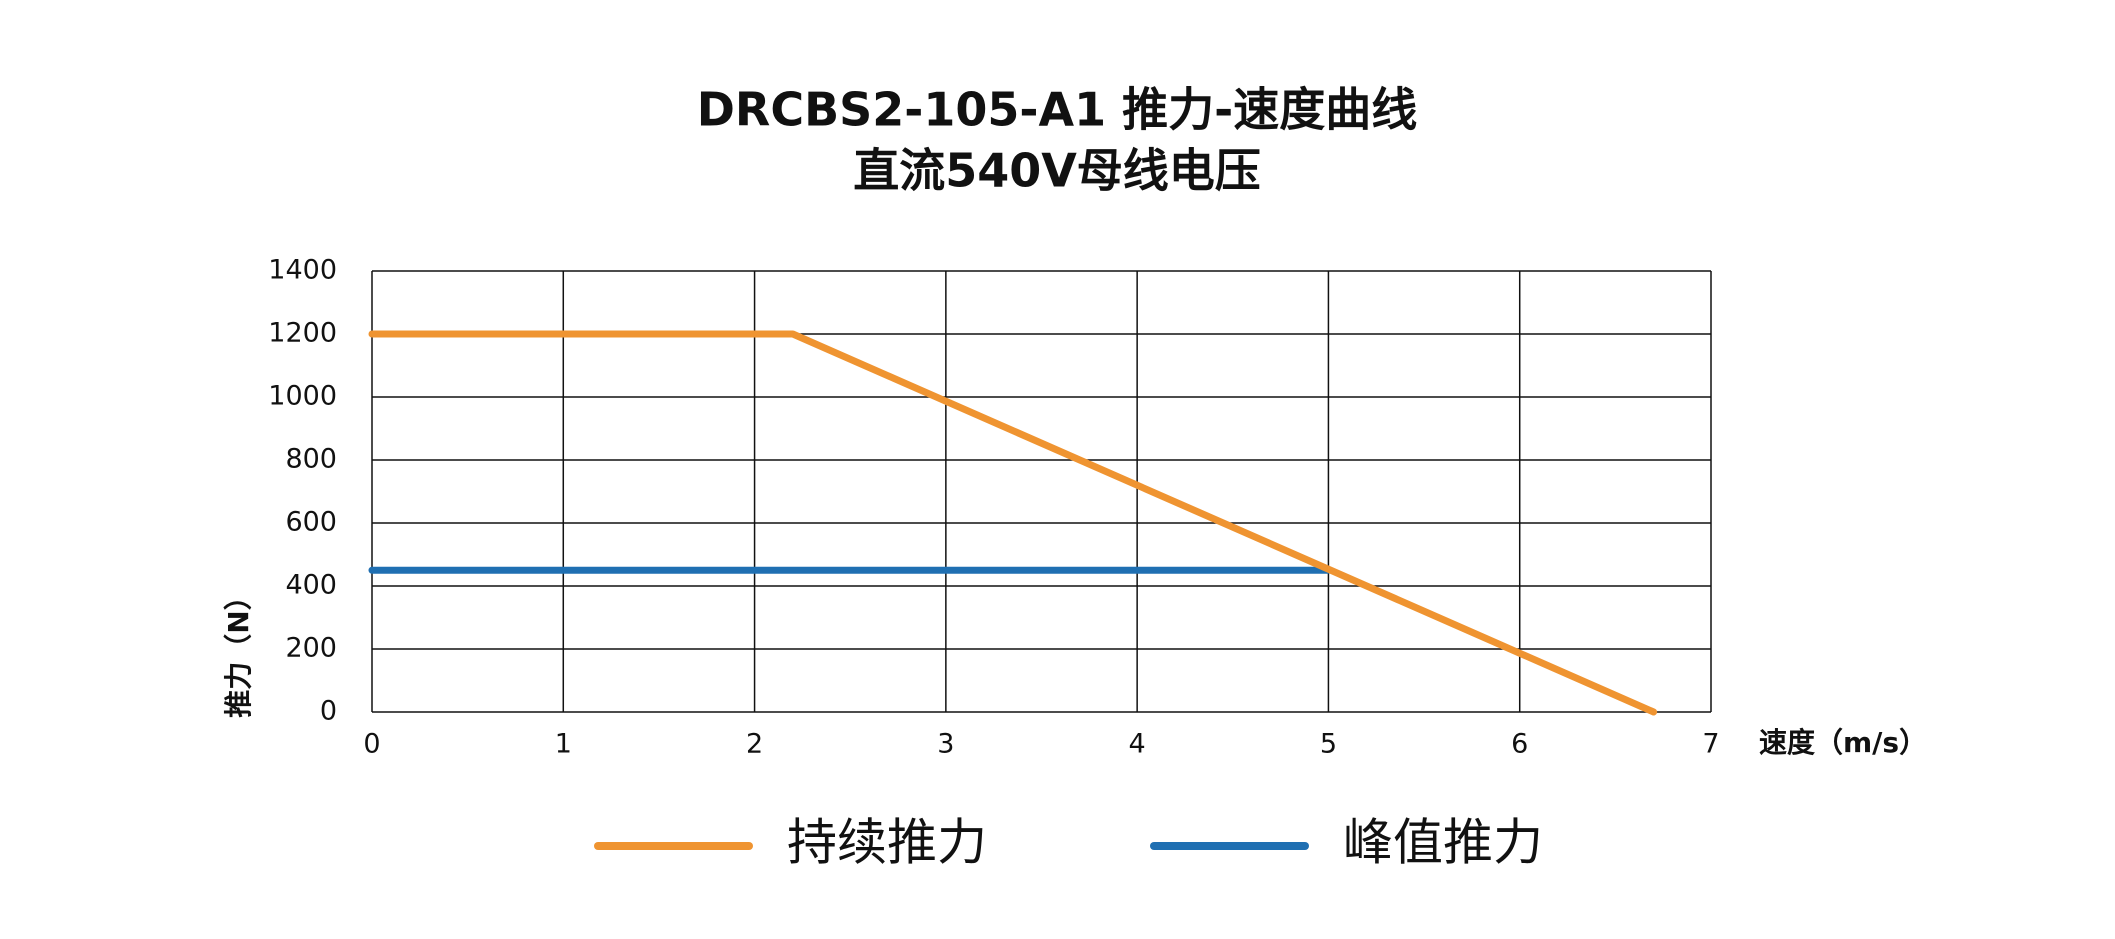  What do you see at coordinates (328, 711) in the screenshot?
I see `y-tick-label: 0` at bounding box center [328, 711].